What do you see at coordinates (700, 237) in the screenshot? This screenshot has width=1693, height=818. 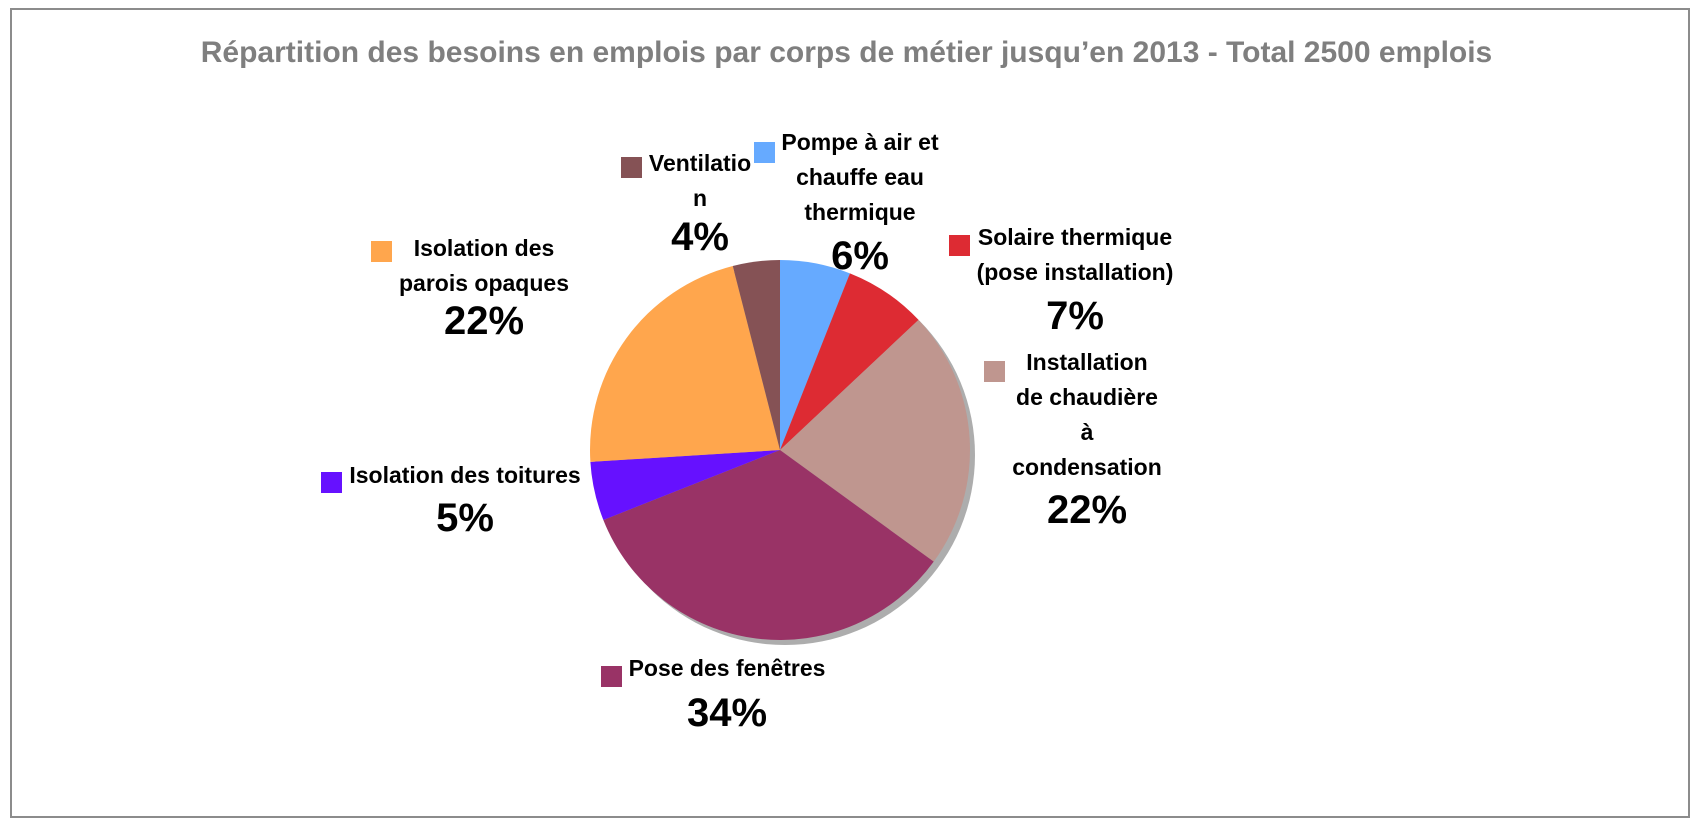 I see `value-label: 4%` at bounding box center [700, 237].